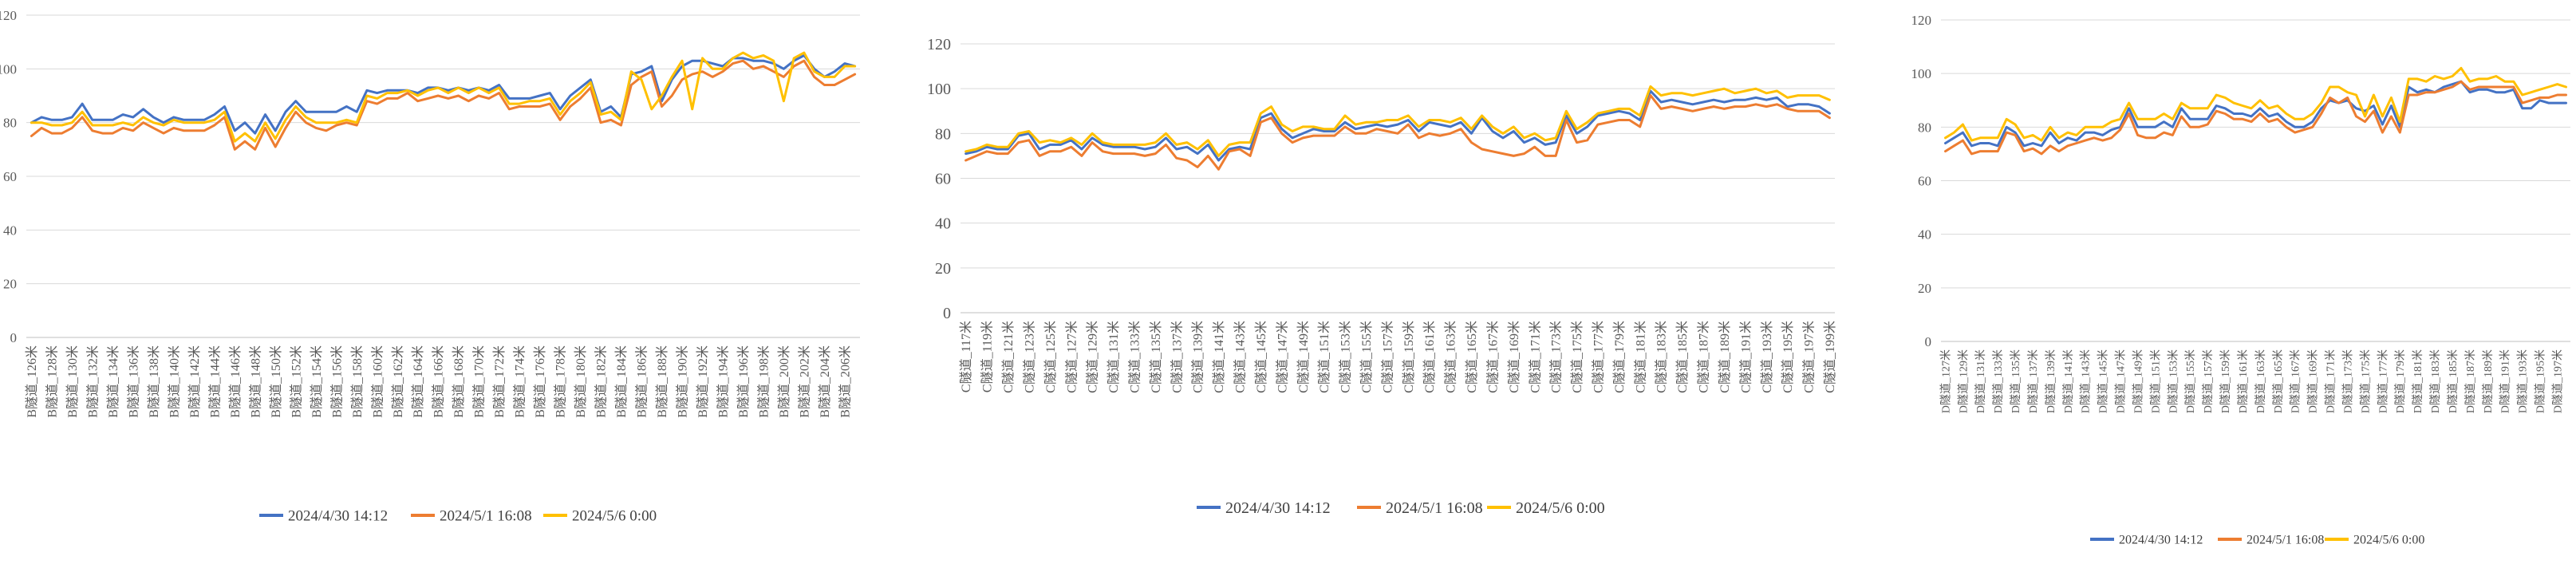  I want to click on x-tick-label: B隧道_202米, so click(805, 381).